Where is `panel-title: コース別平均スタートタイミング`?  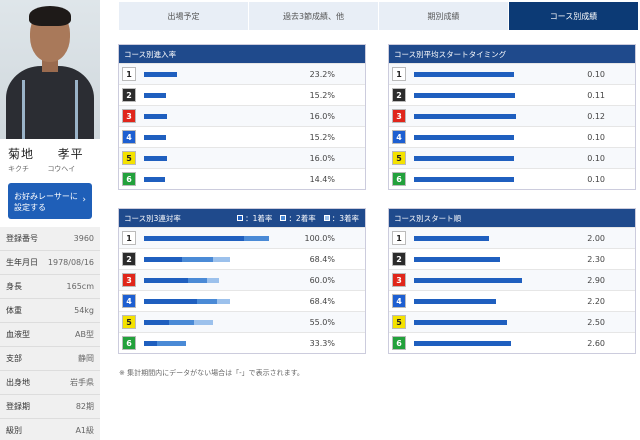
panel-title: コース別平均スタートタイミング is located at coordinates (512, 54).